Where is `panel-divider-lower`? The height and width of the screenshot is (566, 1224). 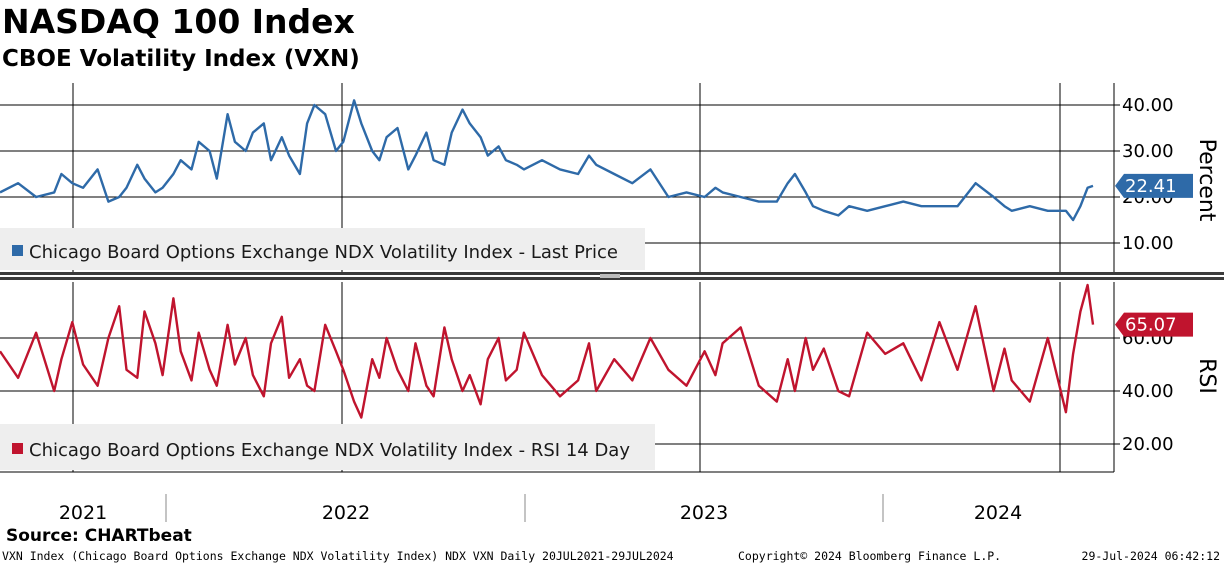 panel-divider-lower is located at coordinates (612, 278).